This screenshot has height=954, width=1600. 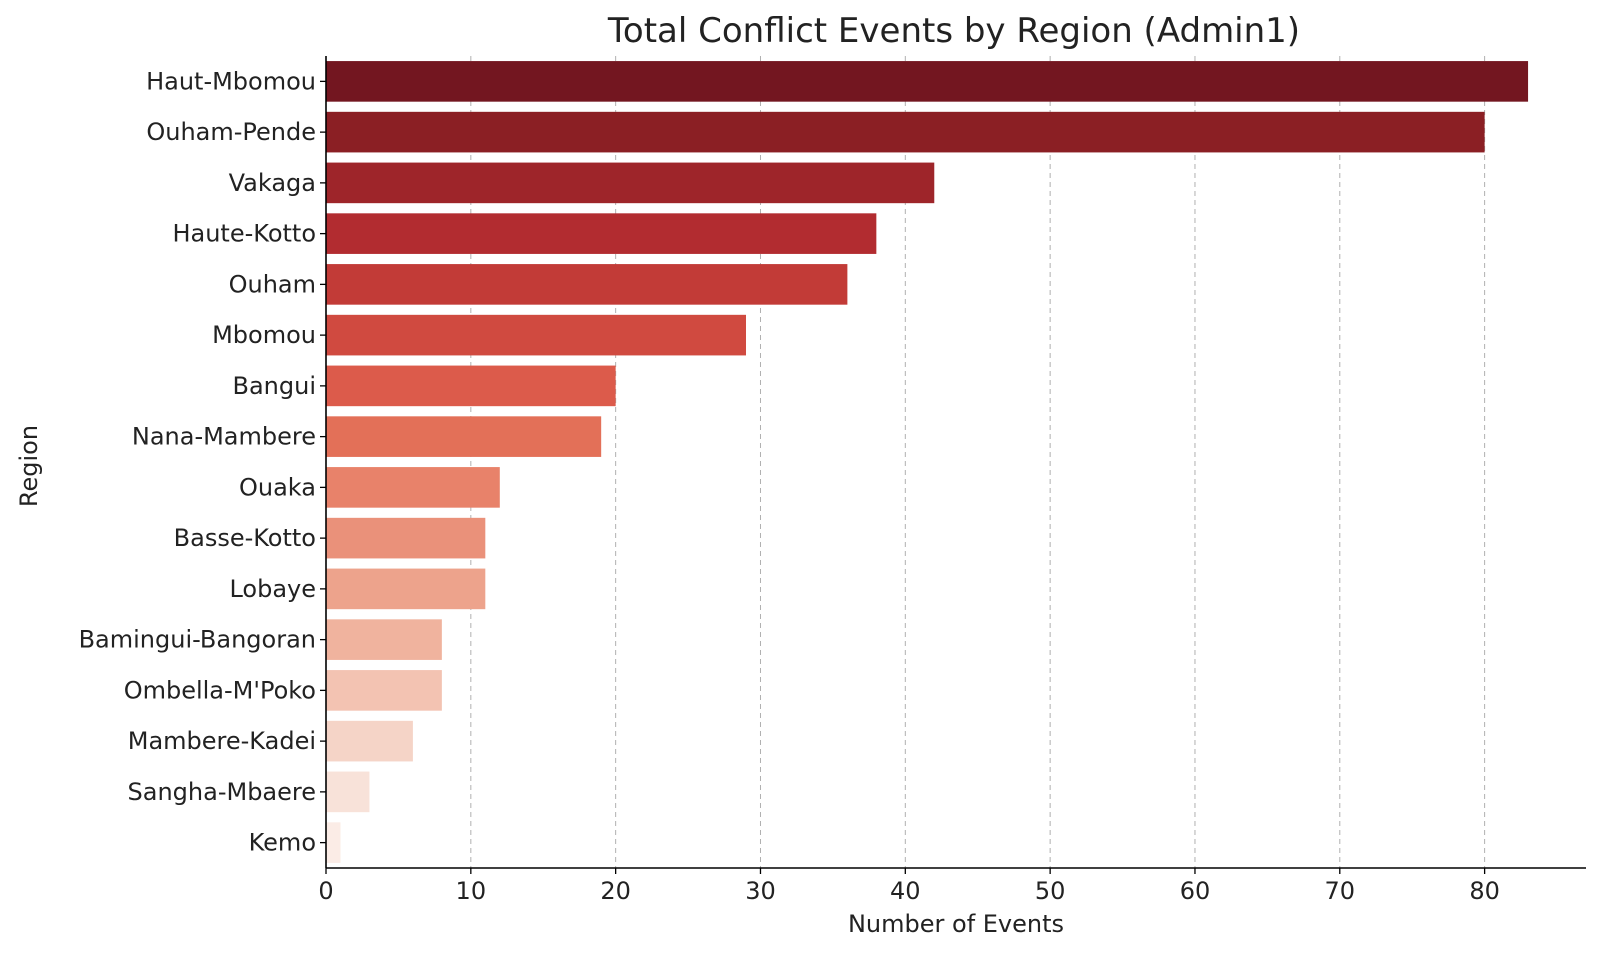 What do you see at coordinates (905, 891) in the screenshot?
I see `x-tick-label: 40` at bounding box center [905, 891].